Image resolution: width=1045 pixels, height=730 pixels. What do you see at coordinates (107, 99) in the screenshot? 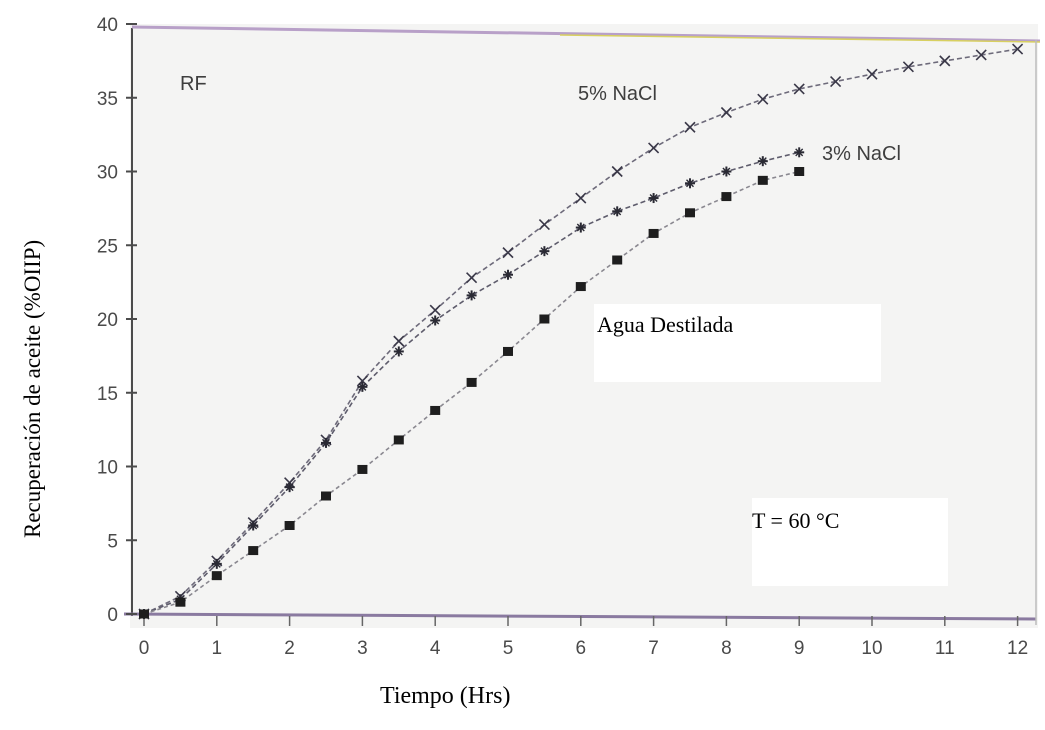
I see `y-tick-label: 35` at bounding box center [107, 99].